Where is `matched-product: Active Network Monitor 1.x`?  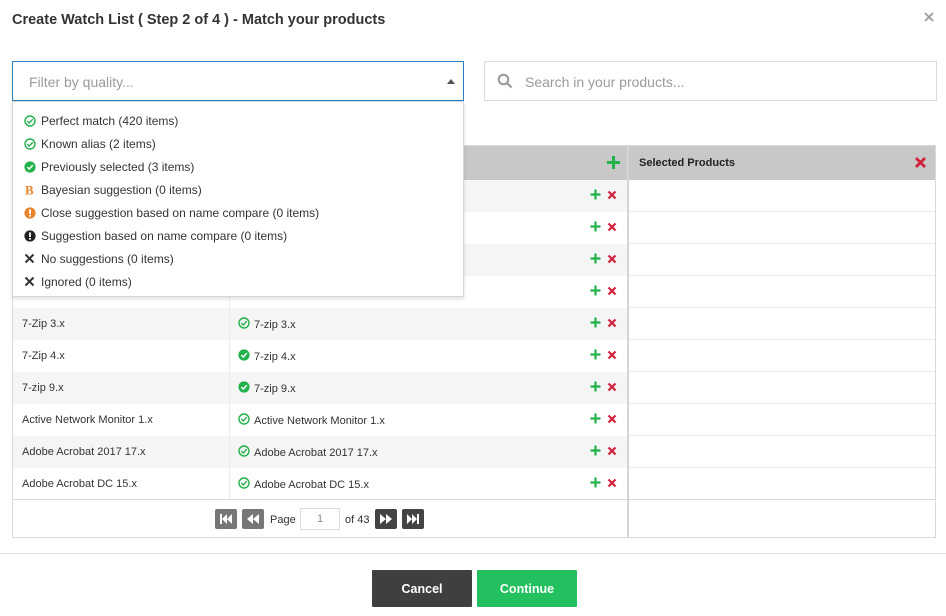
matched-product: Active Network Monitor 1.x is located at coordinates (319, 420).